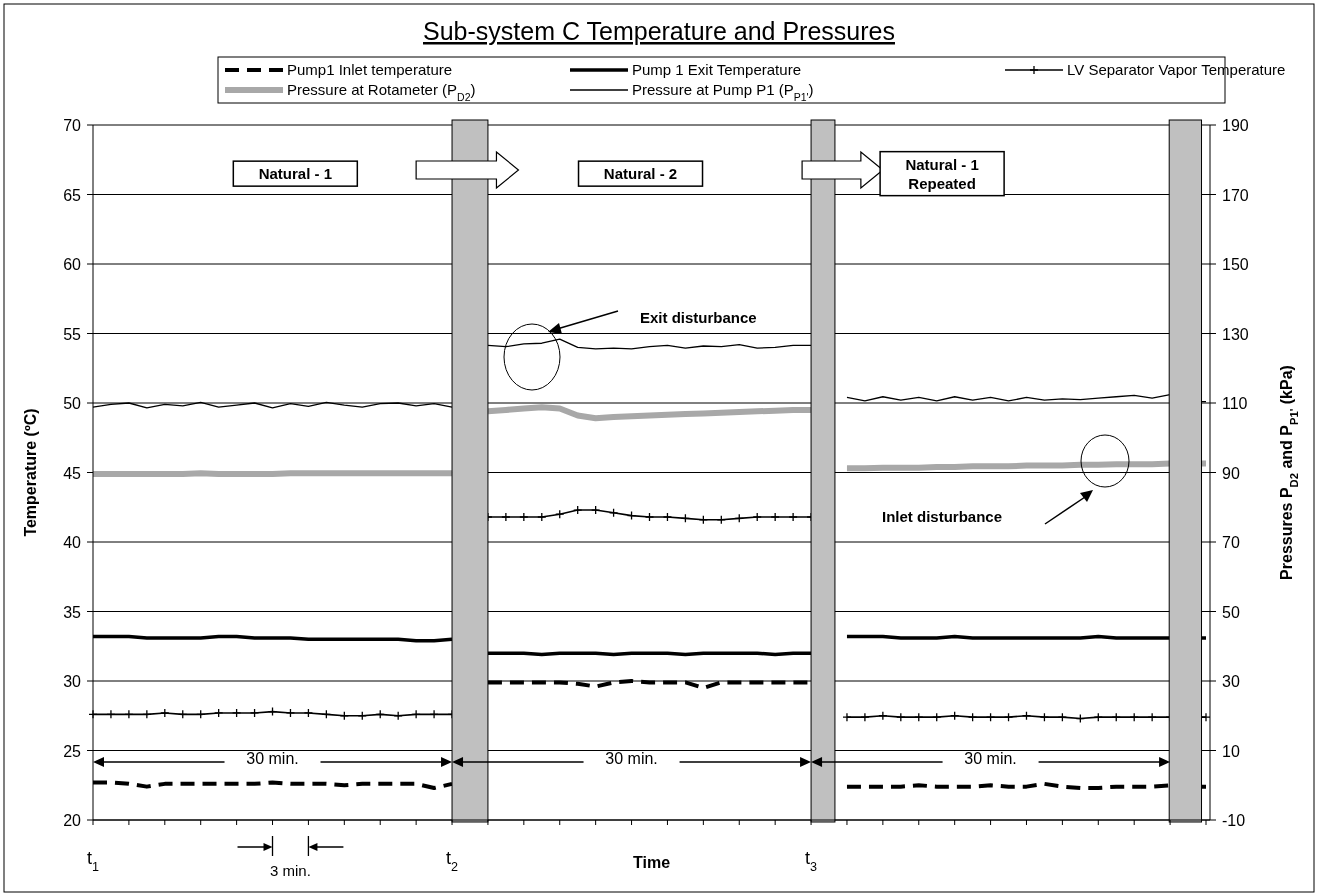 The width and height of the screenshot is (1318, 896). I want to click on legend-label: Pressure at Pump P1 (P$_{P1'}$), so click(723, 92).